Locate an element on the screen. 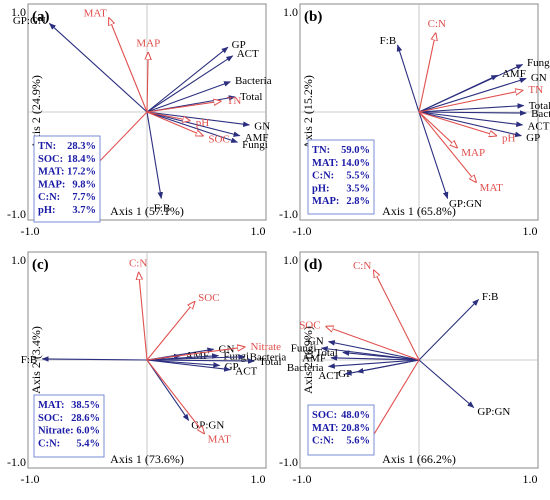  stats-value: 9.8% is located at coordinates (84, 184).